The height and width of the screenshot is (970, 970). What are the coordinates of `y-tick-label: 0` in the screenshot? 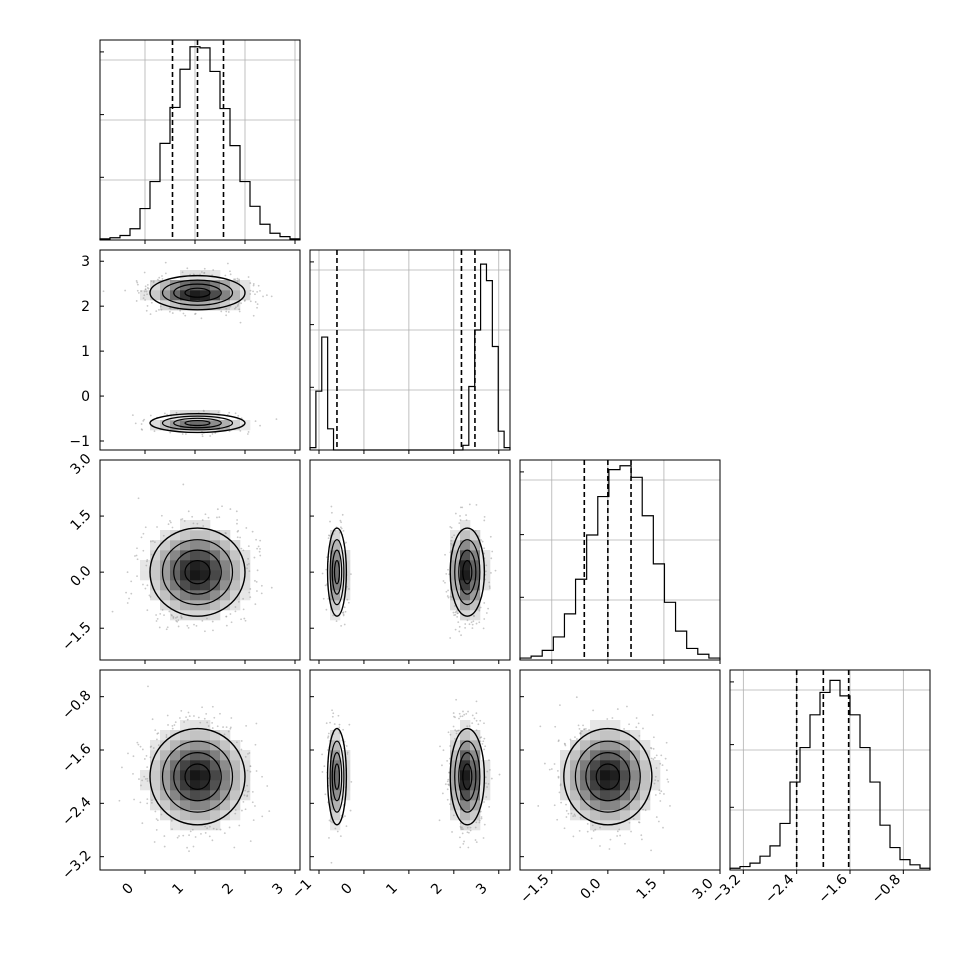 It's located at (85, 397).